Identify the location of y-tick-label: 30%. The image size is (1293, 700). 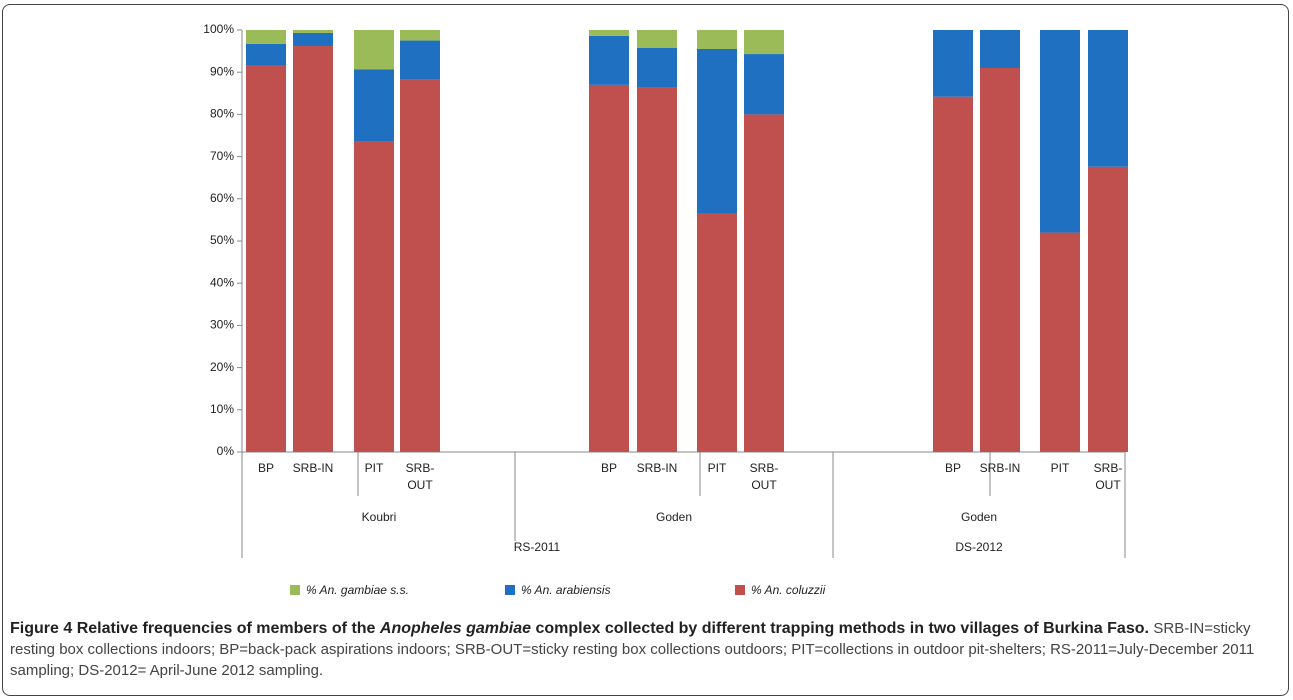
(222, 325).